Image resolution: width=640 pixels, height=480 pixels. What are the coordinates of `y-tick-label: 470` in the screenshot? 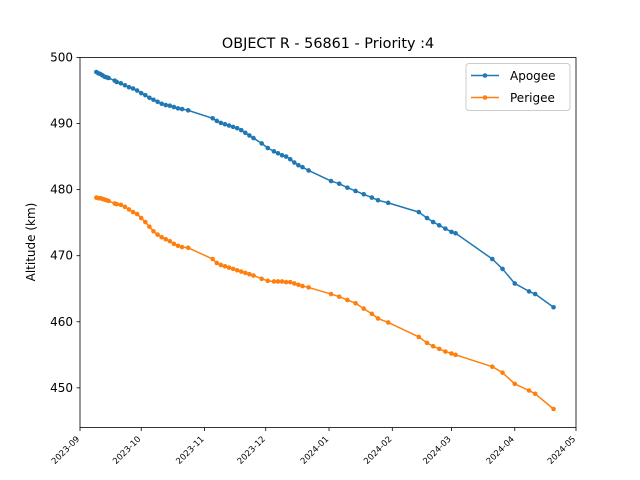 It's located at (61, 256).